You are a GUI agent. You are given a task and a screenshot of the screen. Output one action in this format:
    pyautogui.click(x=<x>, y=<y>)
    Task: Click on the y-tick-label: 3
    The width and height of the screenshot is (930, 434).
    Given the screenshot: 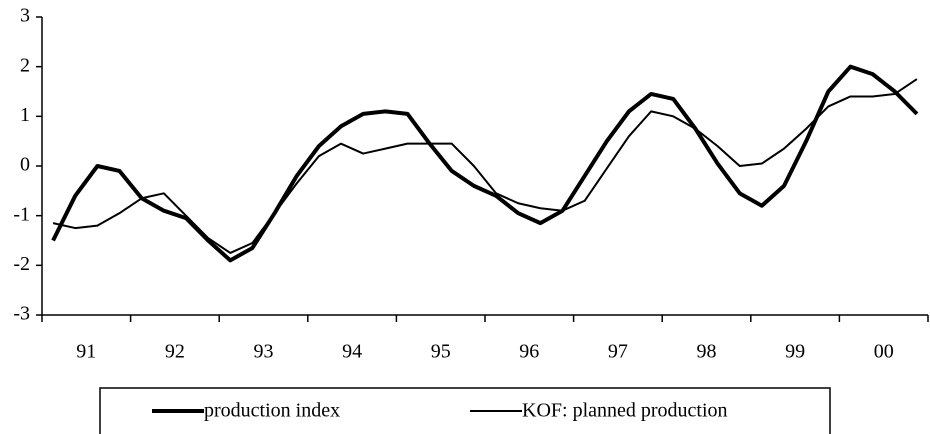 What is the action you would take?
    pyautogui.click(x=25, y=16)
    